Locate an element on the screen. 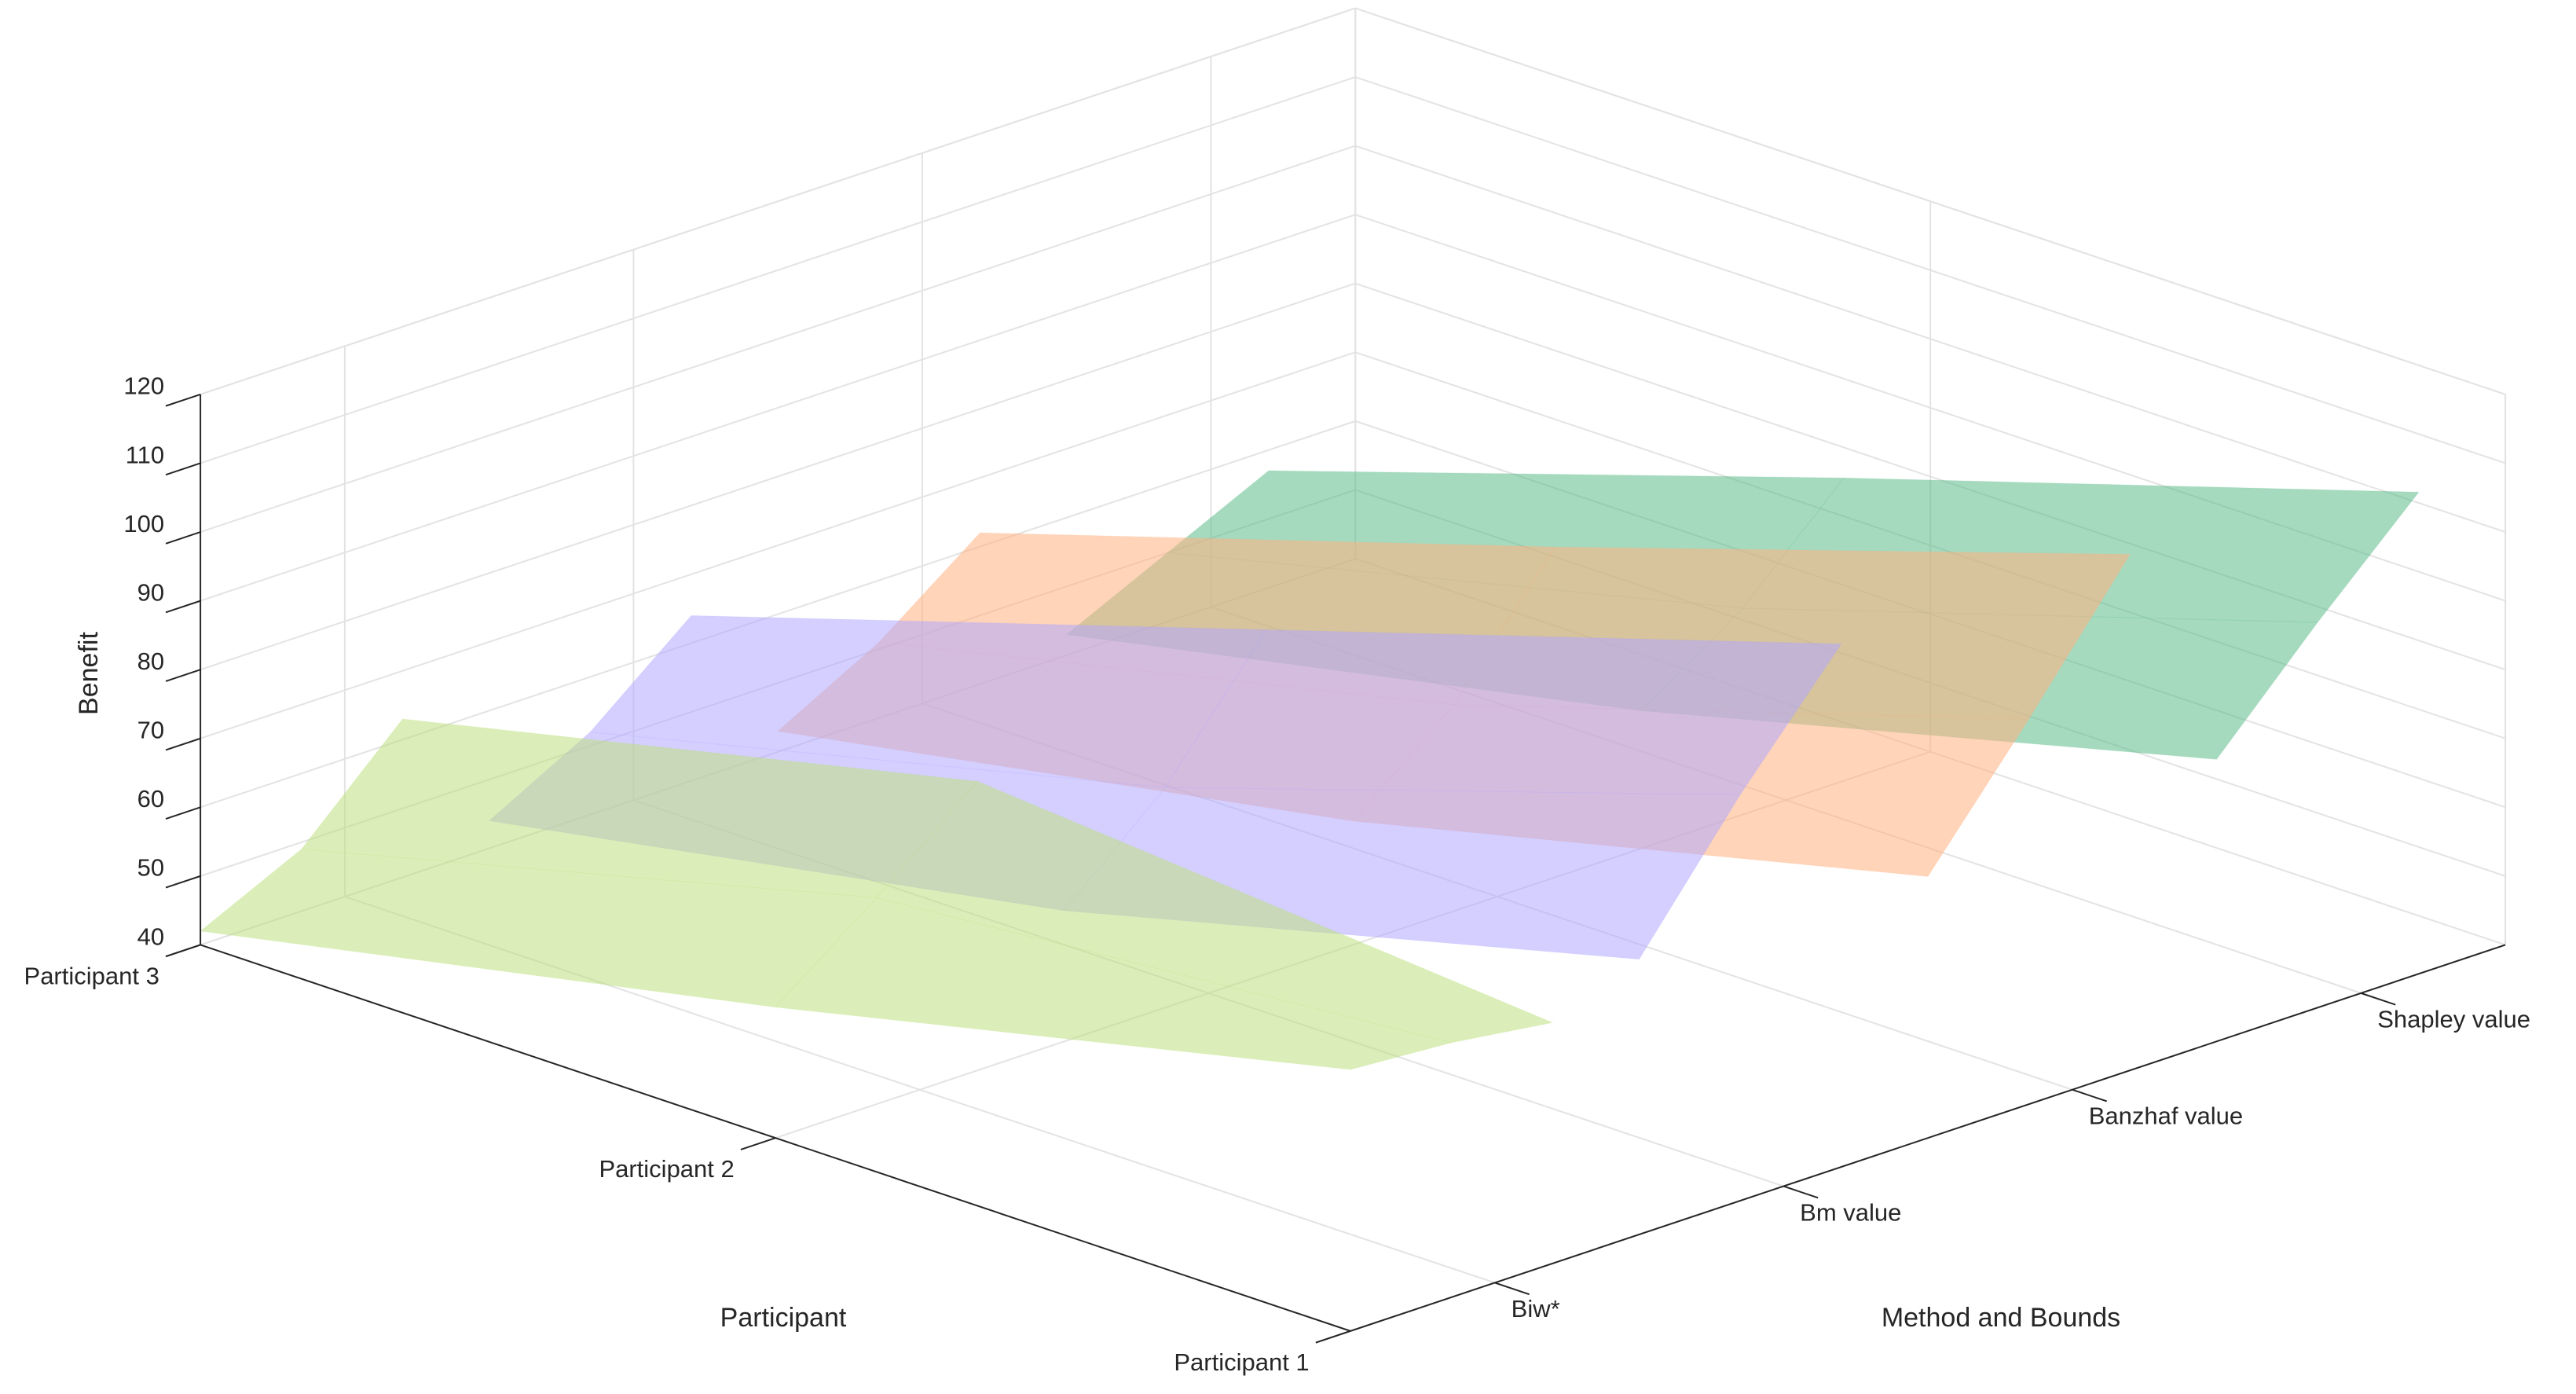 This screenshot has width=2576, height=1394. axis-line is located at coordinates (1928, 1138).